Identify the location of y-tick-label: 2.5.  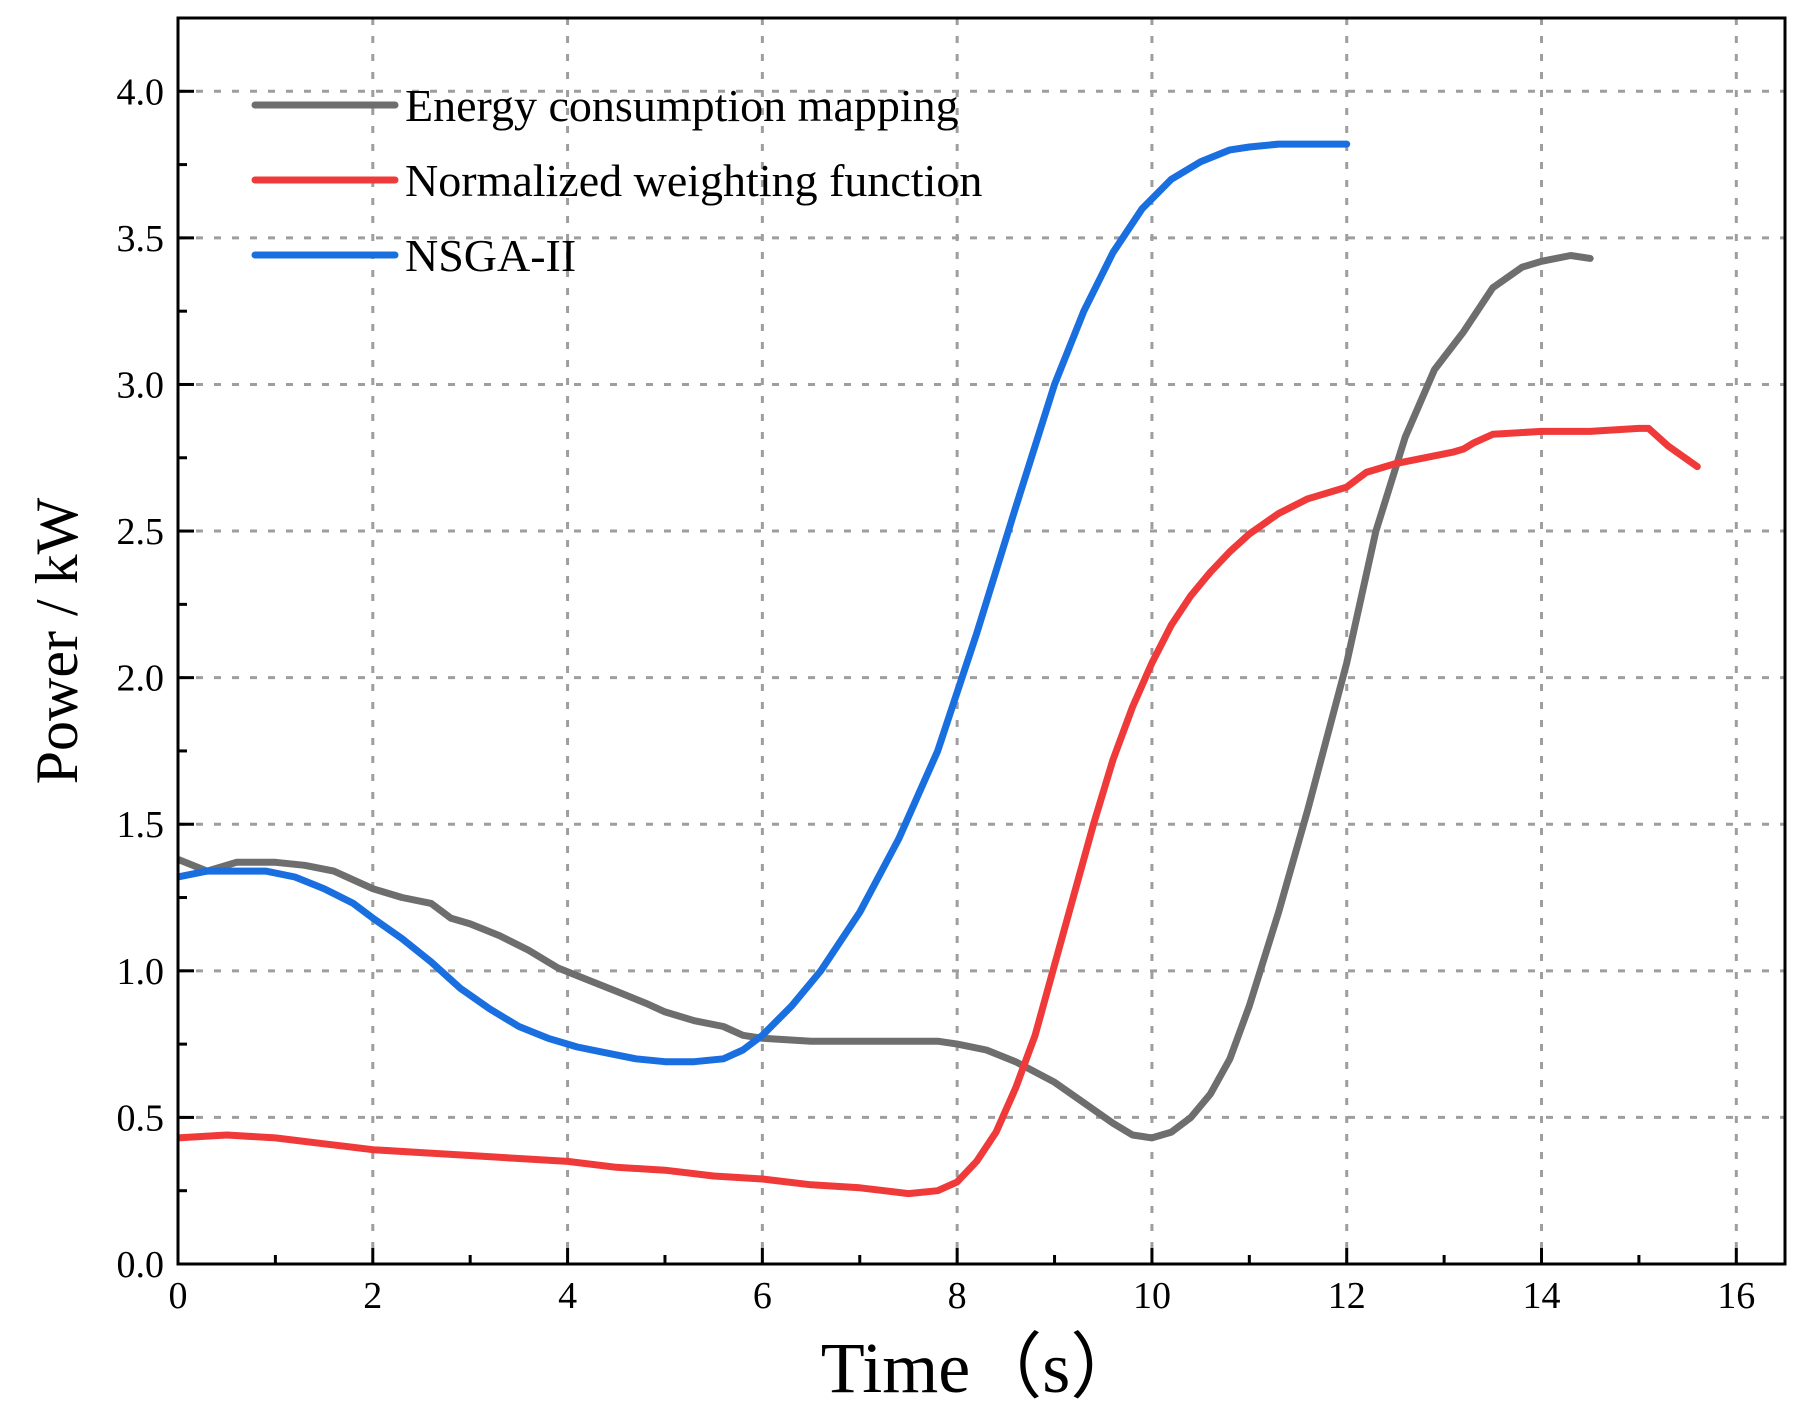
(141, 532).